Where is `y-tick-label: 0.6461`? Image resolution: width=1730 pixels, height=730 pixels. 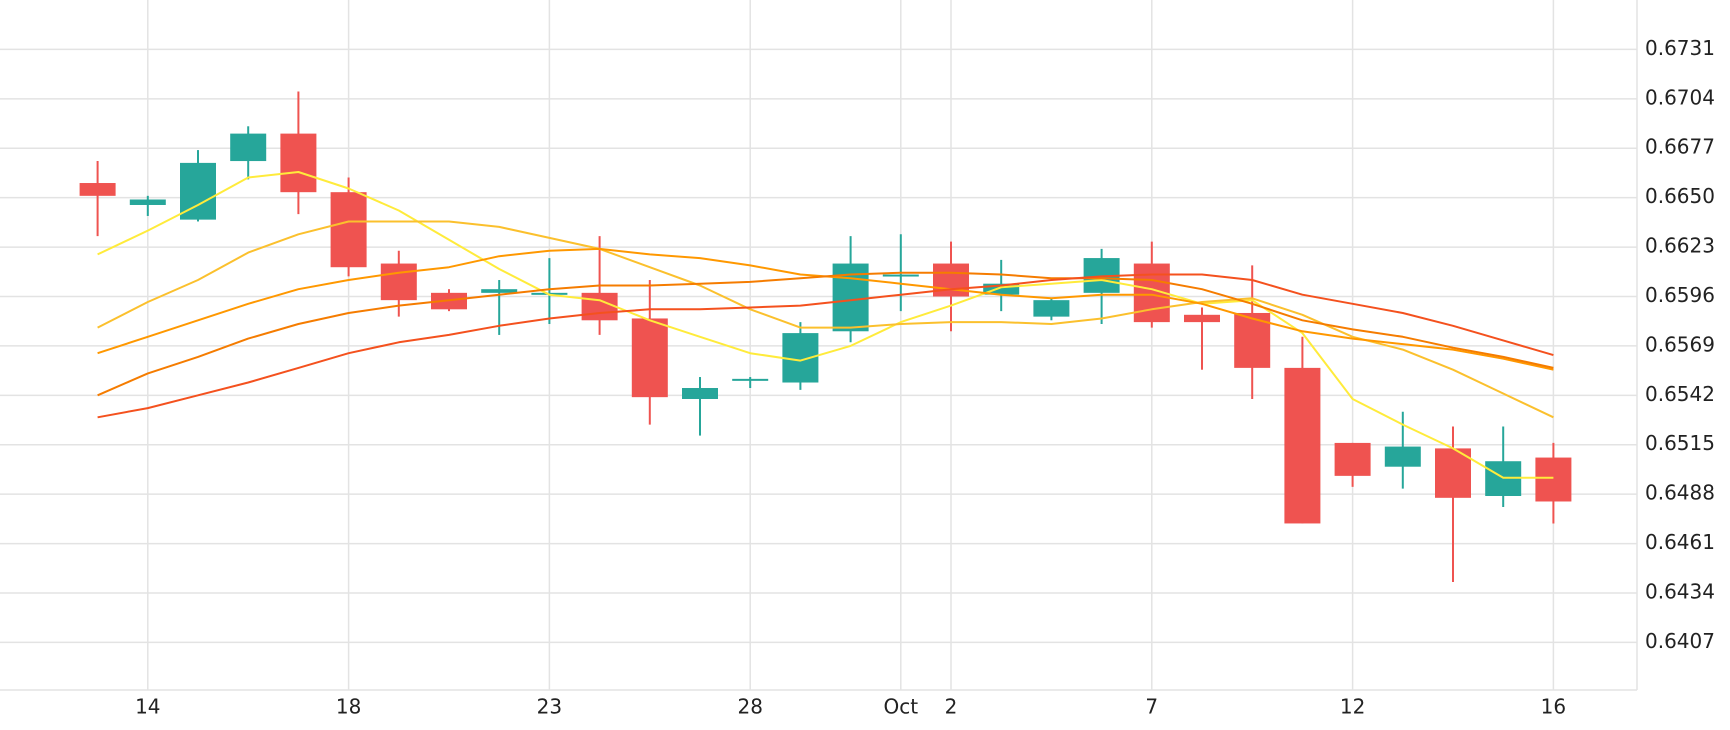 y-tick-label: 0.6461 is located at coordinates (1680, 542).